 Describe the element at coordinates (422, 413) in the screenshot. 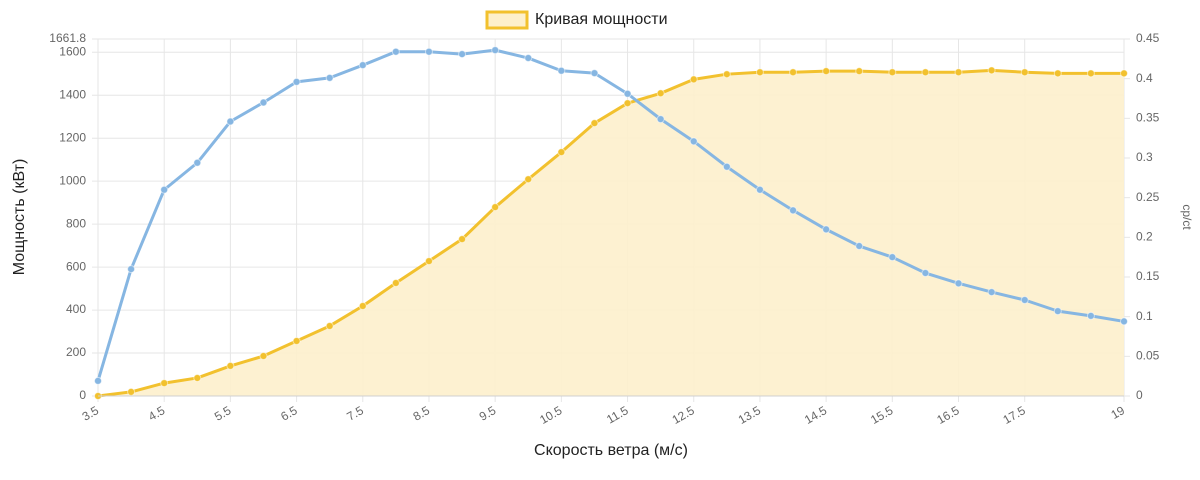

I see `x-tick-label: 8.5` at that location.